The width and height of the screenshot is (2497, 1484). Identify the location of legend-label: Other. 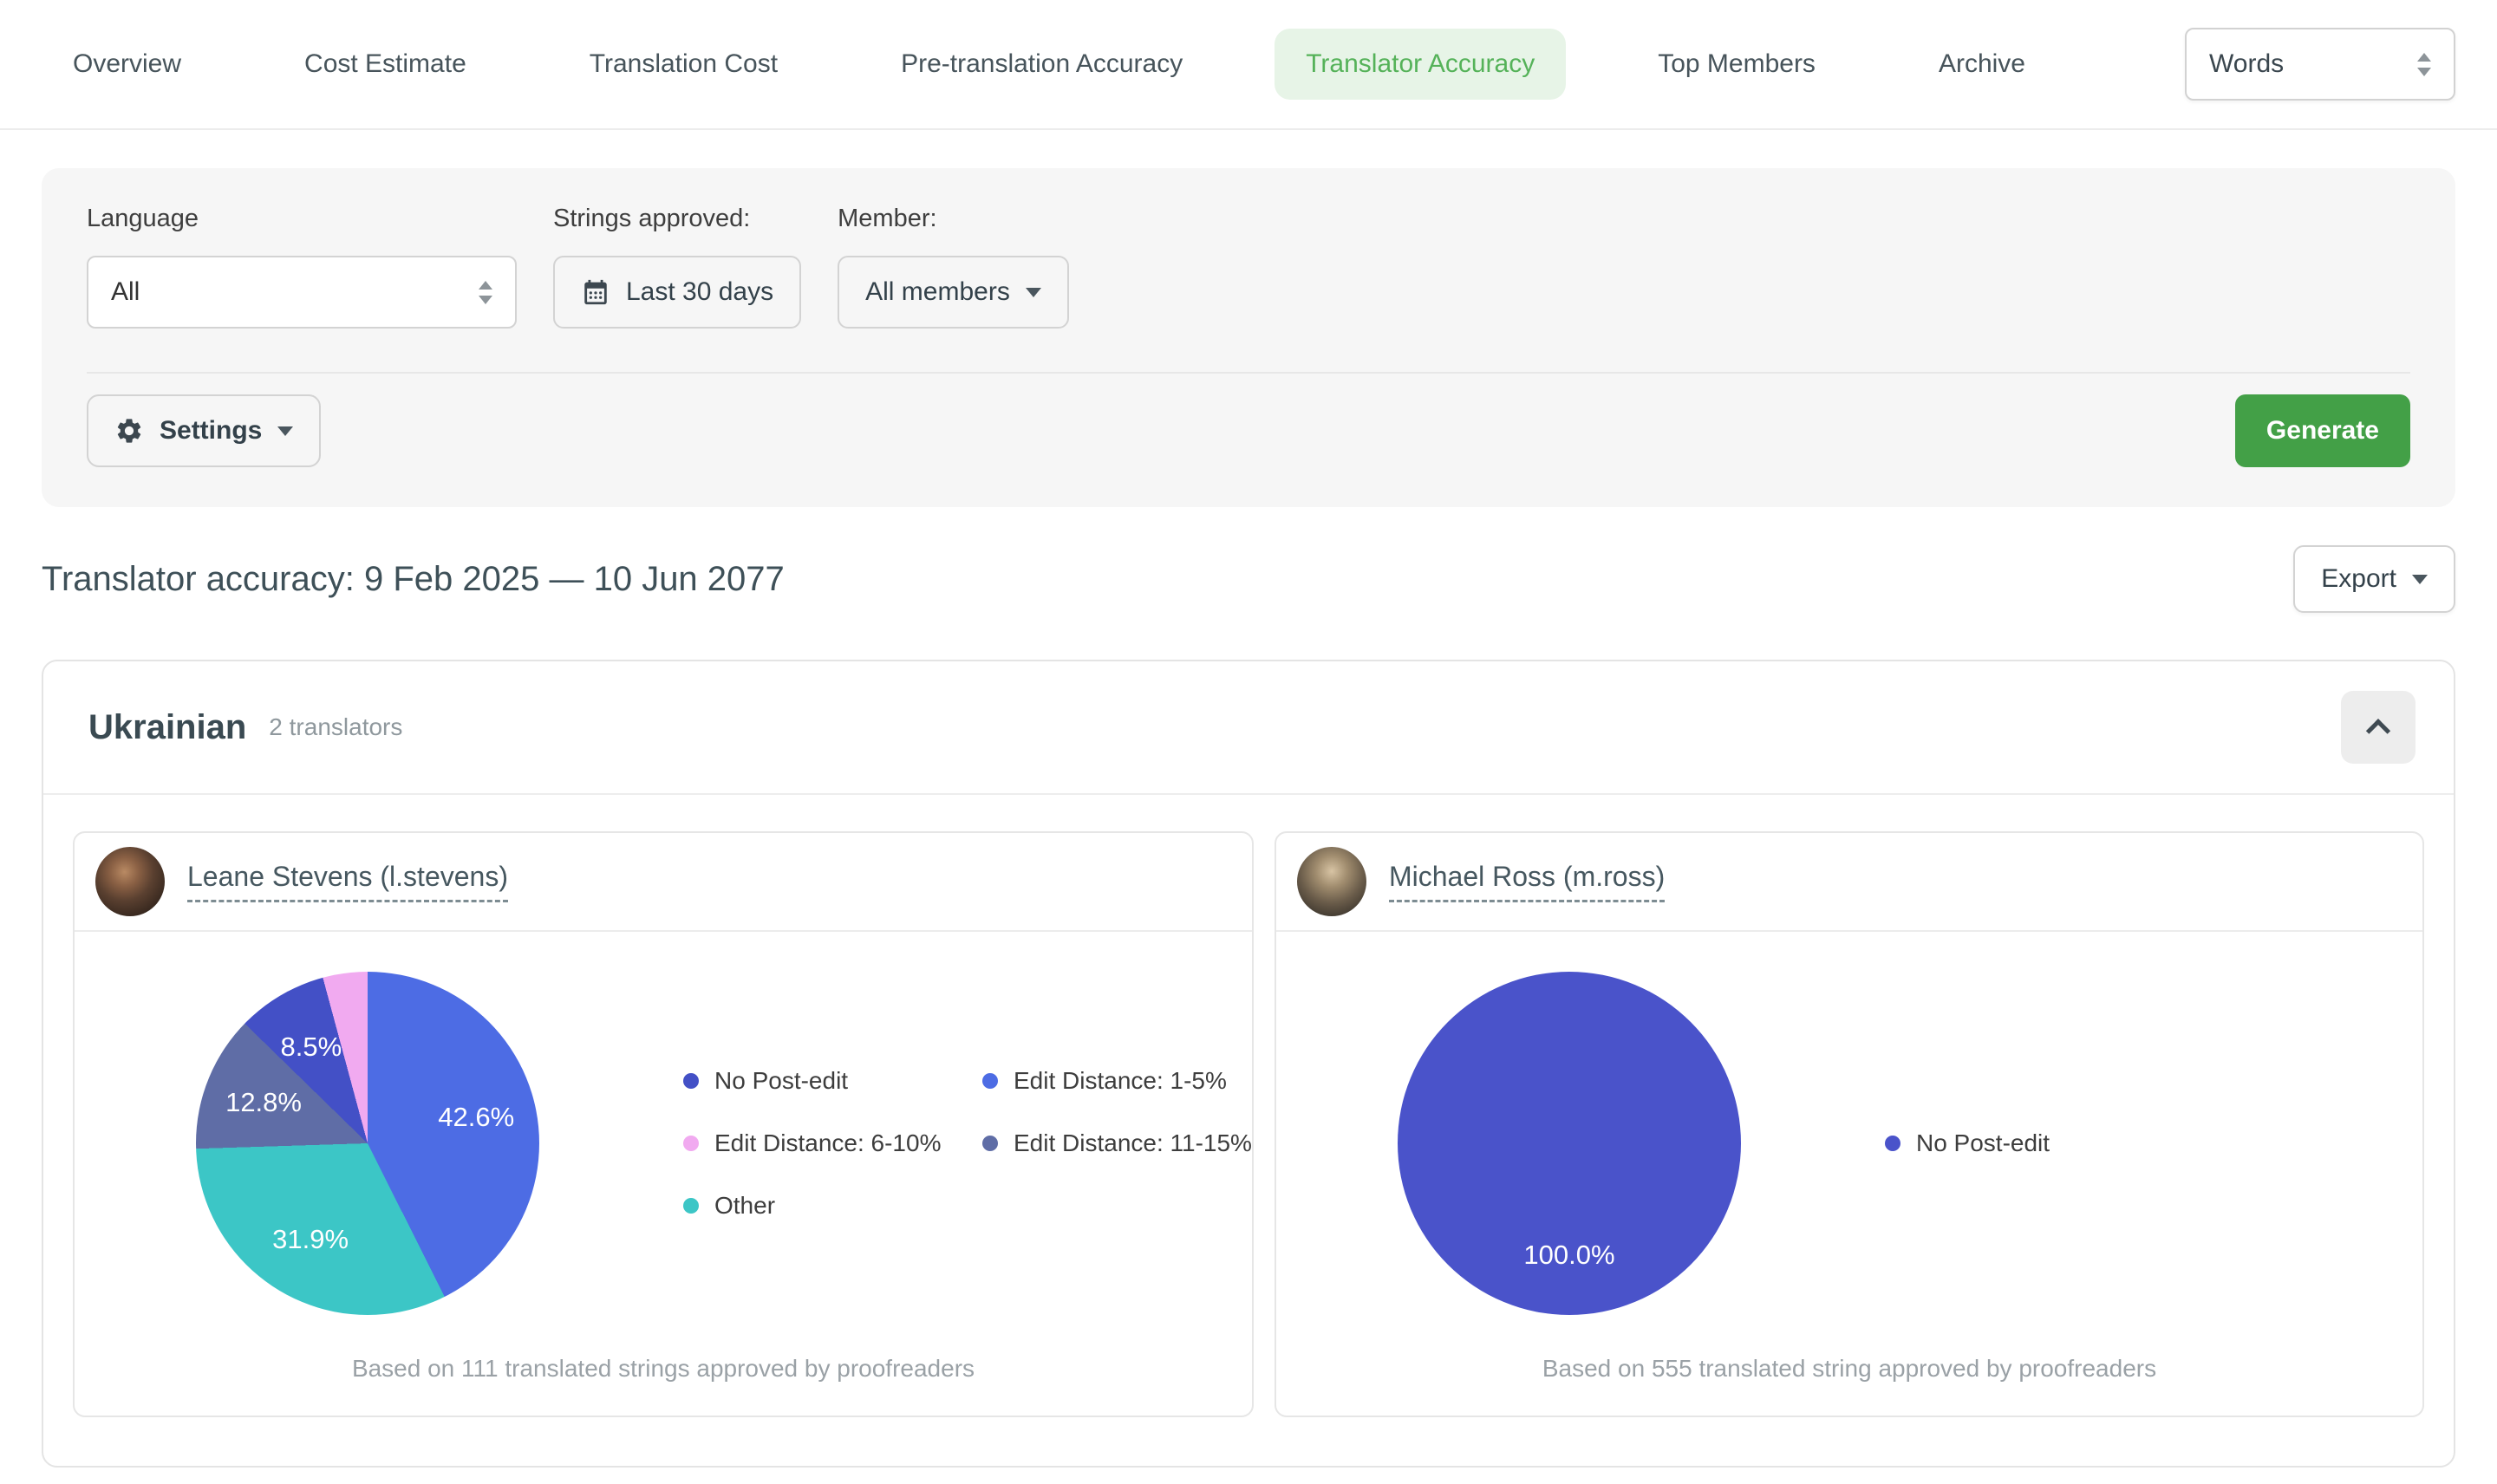
(745, 1205).